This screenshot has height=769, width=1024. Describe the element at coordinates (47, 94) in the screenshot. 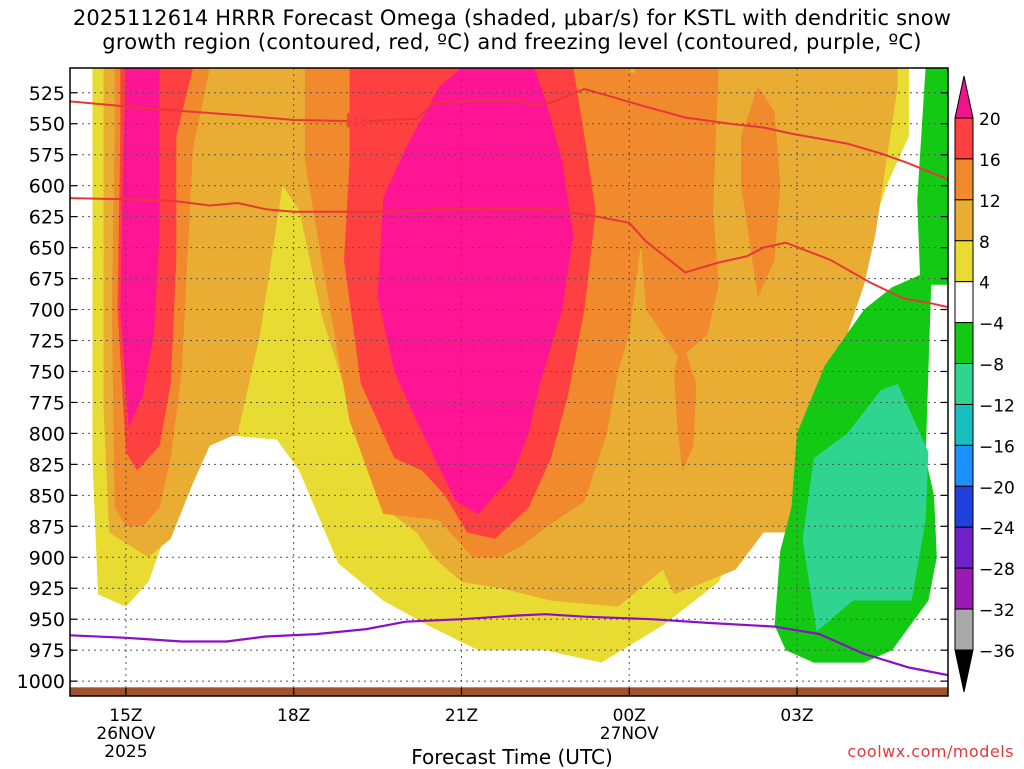

I see `y-tick-label-525: 525` at that location.